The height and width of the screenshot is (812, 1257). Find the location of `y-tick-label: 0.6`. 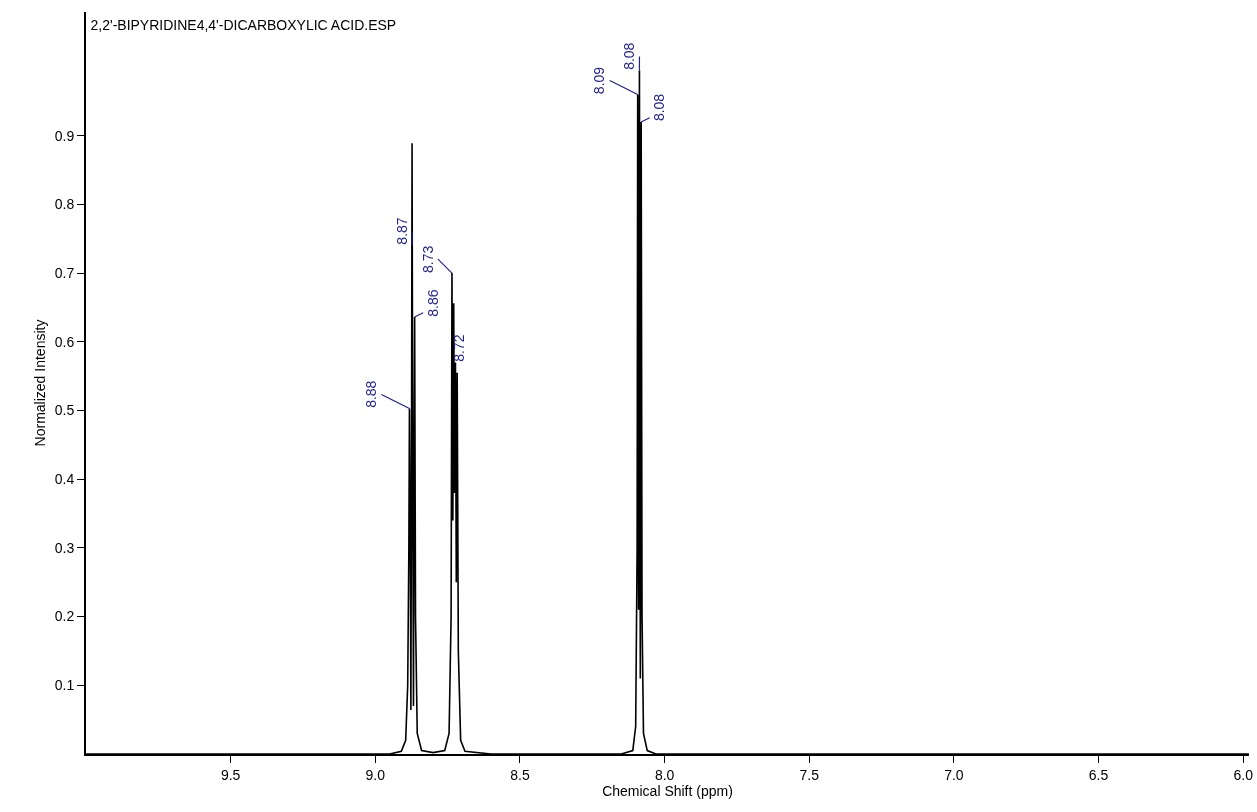

y-tick-label: 0.6 is located at coordinates (64, 341).